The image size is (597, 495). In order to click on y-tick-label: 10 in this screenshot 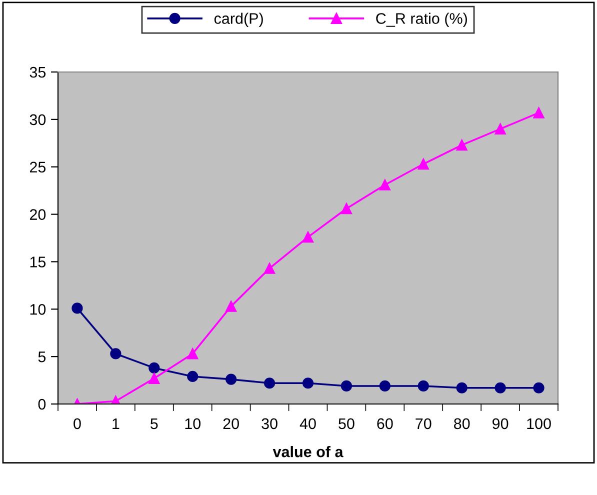, I will do `click(38, 309)`.